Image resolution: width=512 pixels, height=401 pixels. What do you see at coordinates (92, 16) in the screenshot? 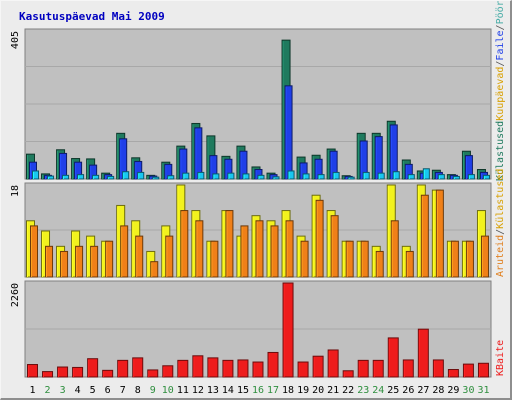
I see `chart-title: Kasutuspäevad Mai 2009` at bounding box center [92, 16].